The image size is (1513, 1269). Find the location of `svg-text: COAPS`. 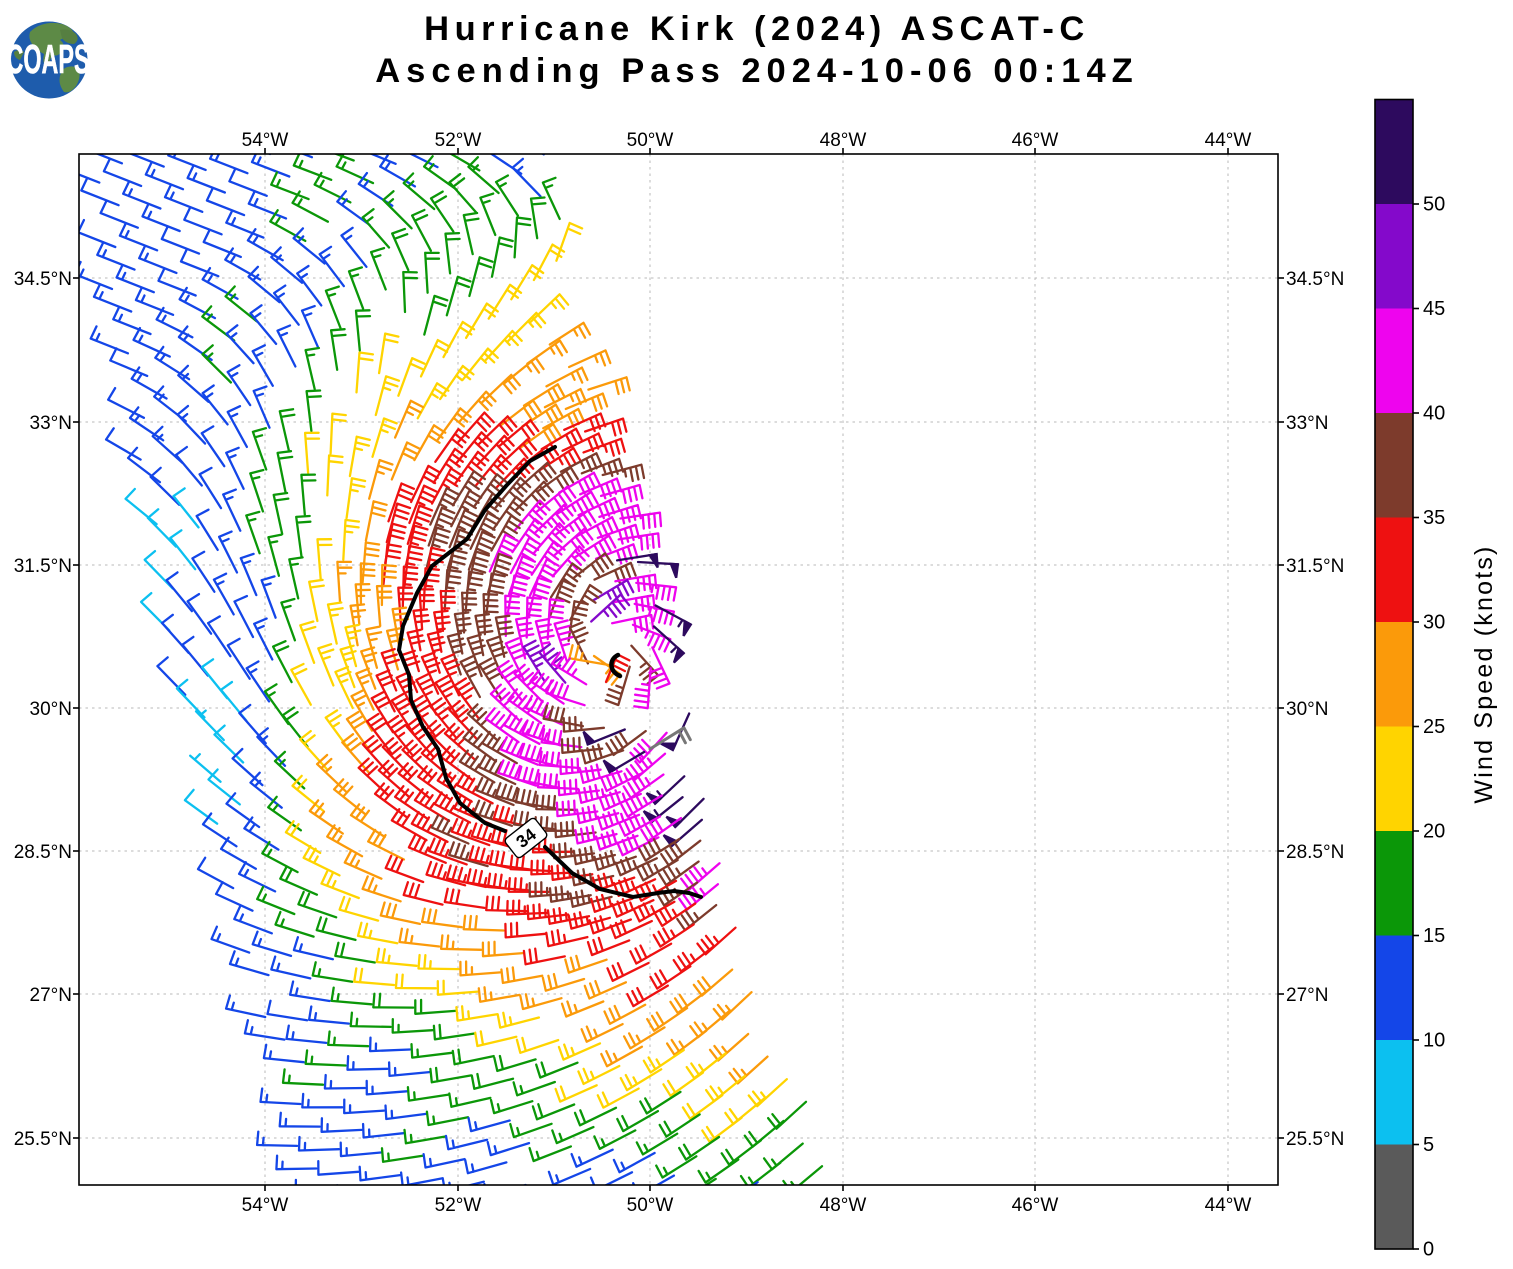

svg-text: COAPS is located at coordinates (47, 59).